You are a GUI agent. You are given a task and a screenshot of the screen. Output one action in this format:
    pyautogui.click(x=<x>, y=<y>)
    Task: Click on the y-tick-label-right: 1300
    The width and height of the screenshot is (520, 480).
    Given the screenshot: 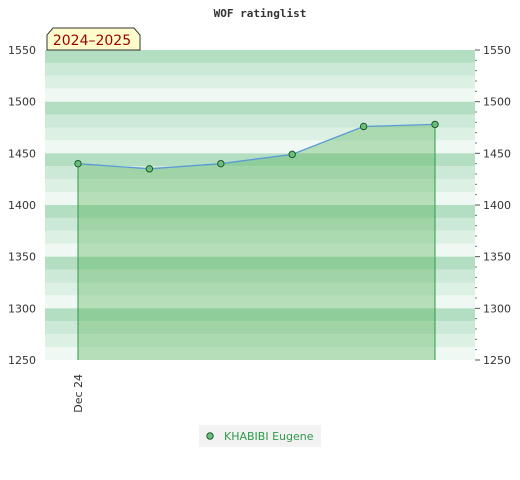 What is the action you would take?
    pyautogui.click(x=497, y=308)
    